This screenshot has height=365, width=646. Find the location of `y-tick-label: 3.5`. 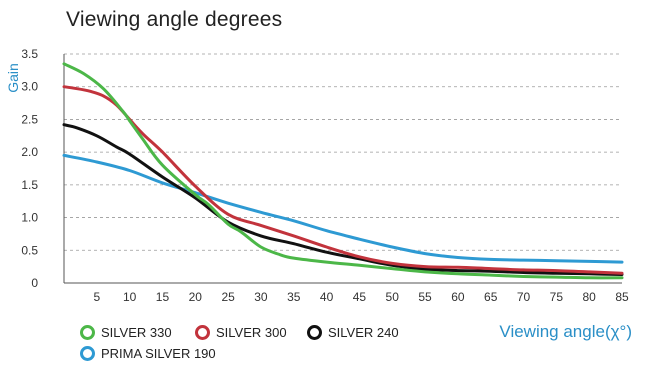

y-tick-label: 3.5 is located at coordinates (29, 54).